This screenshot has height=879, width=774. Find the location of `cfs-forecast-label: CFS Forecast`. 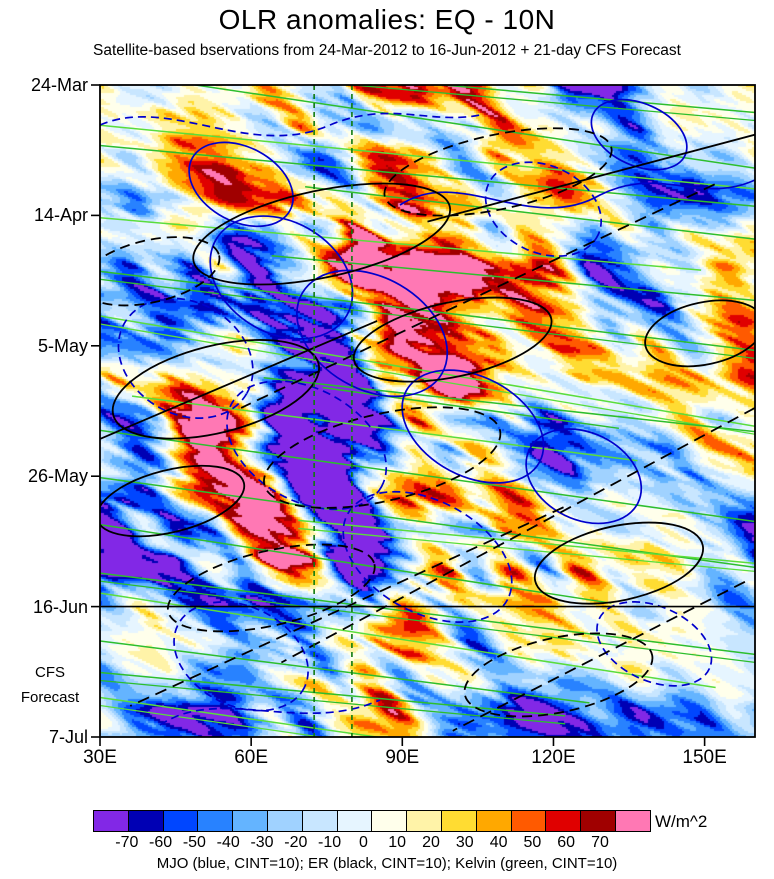

cfs-forecast-label: CFS Forecast is located at coordinates (50, 685).